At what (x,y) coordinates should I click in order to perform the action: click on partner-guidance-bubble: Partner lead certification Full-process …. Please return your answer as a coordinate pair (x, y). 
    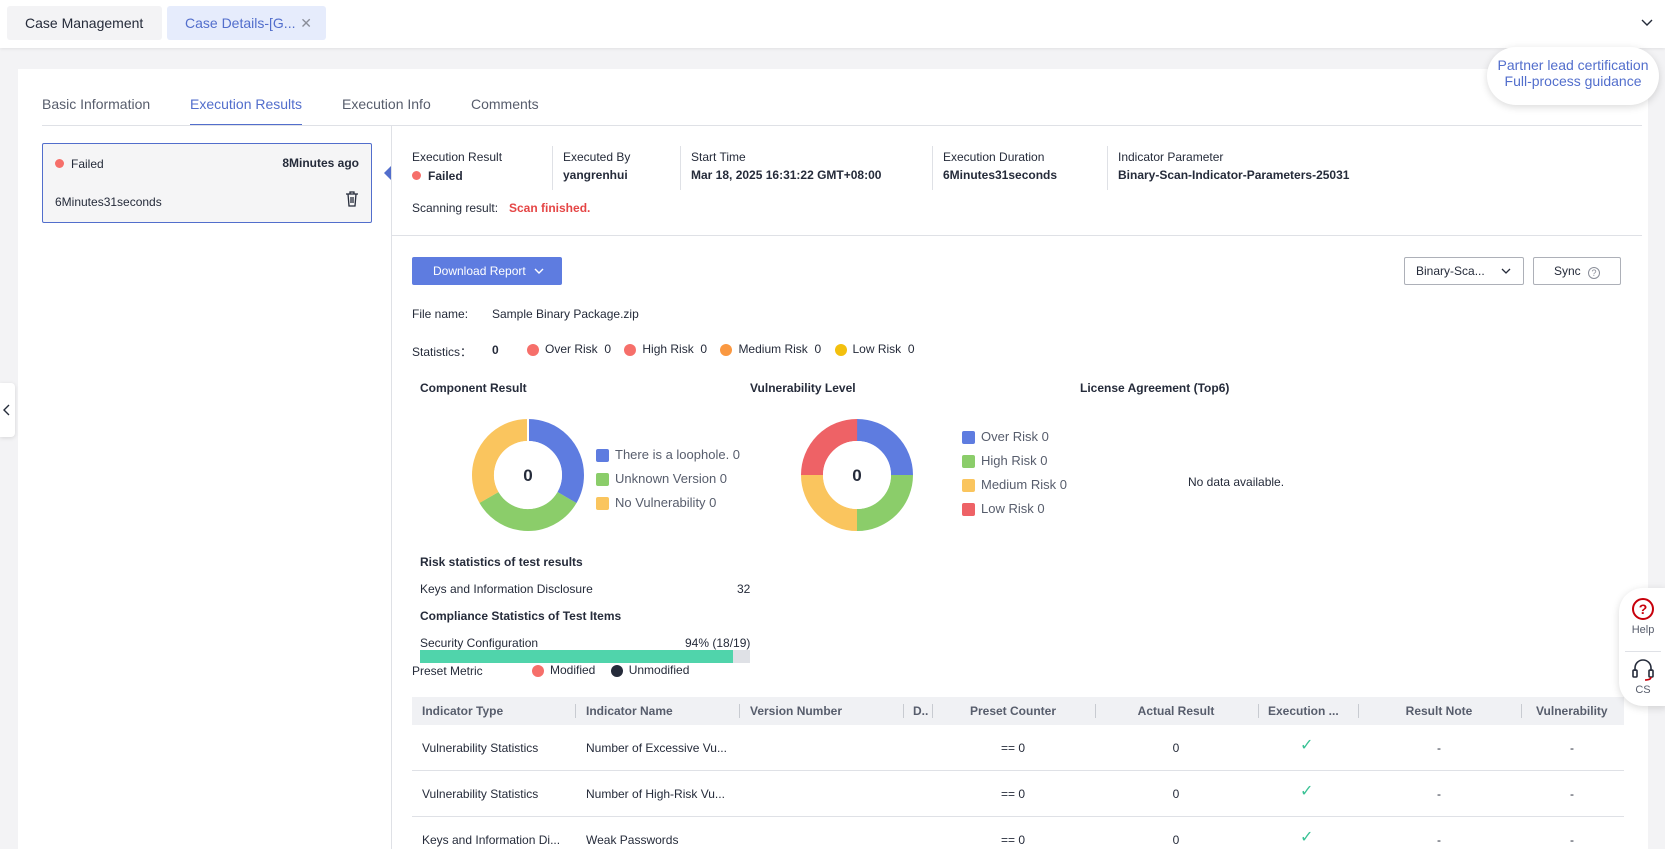
    Looking at the image, I should click on (1573, 76).